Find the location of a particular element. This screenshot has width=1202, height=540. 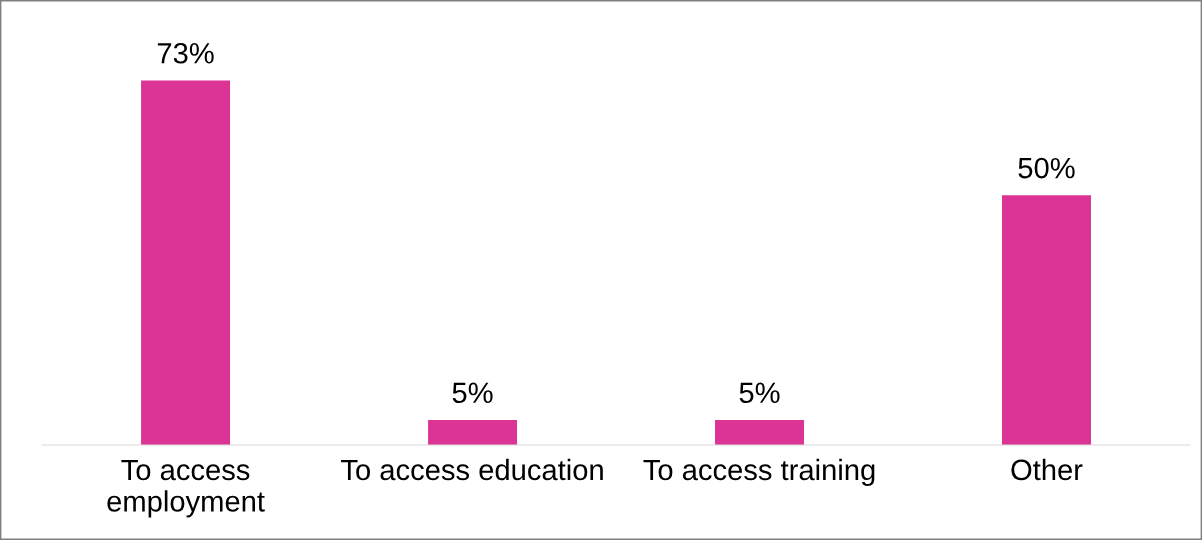

x-tick-label: To access training is located at coordinates (759, 472).